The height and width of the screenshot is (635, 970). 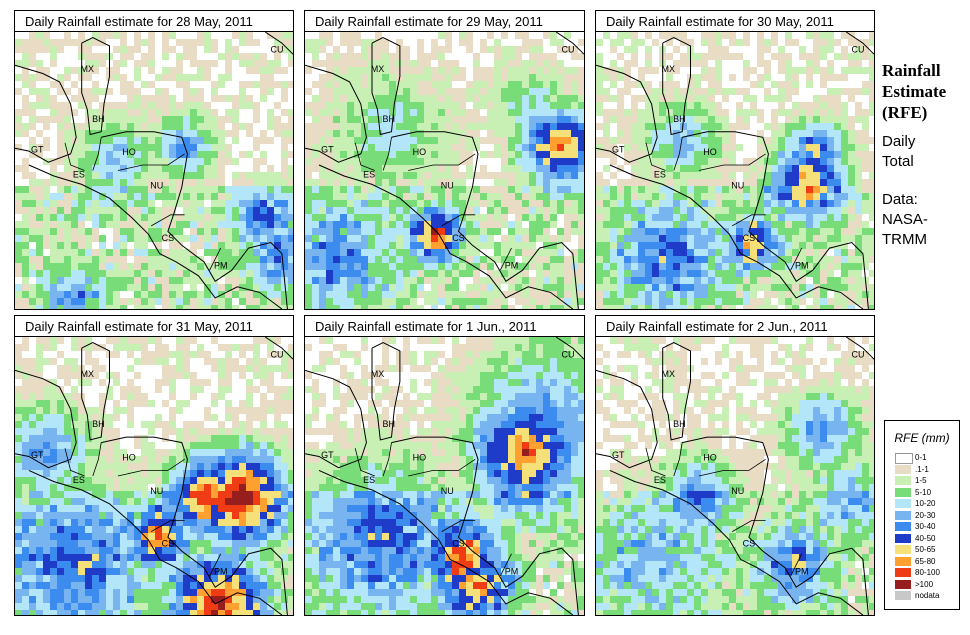 I want to click on panel-title-5: Daily Rainfall estimate for 1 Jun., 2011, so click(x=444, y=326).